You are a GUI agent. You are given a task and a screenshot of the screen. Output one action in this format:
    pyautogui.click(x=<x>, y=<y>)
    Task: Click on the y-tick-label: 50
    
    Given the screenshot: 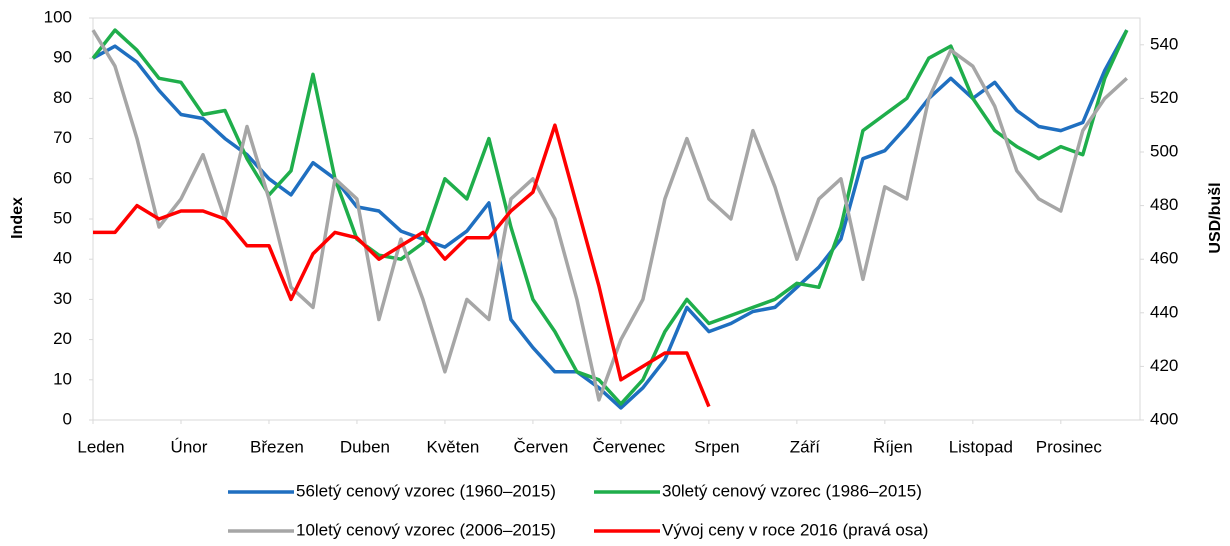 What is the action you would take?
    pyautogui.click(x=62, y=217)
    